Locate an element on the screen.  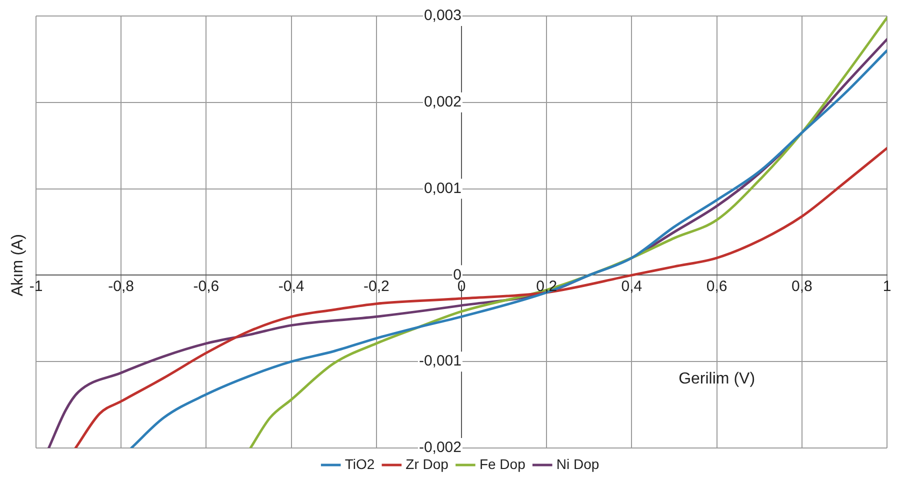
legend-label: Fe Dop is located at coordinates (502, 464).